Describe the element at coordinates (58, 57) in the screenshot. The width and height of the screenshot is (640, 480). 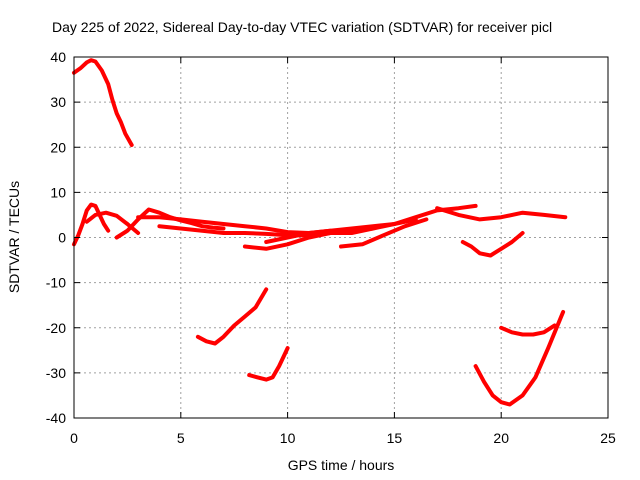
I see `y-tick-label: 40` at that location.